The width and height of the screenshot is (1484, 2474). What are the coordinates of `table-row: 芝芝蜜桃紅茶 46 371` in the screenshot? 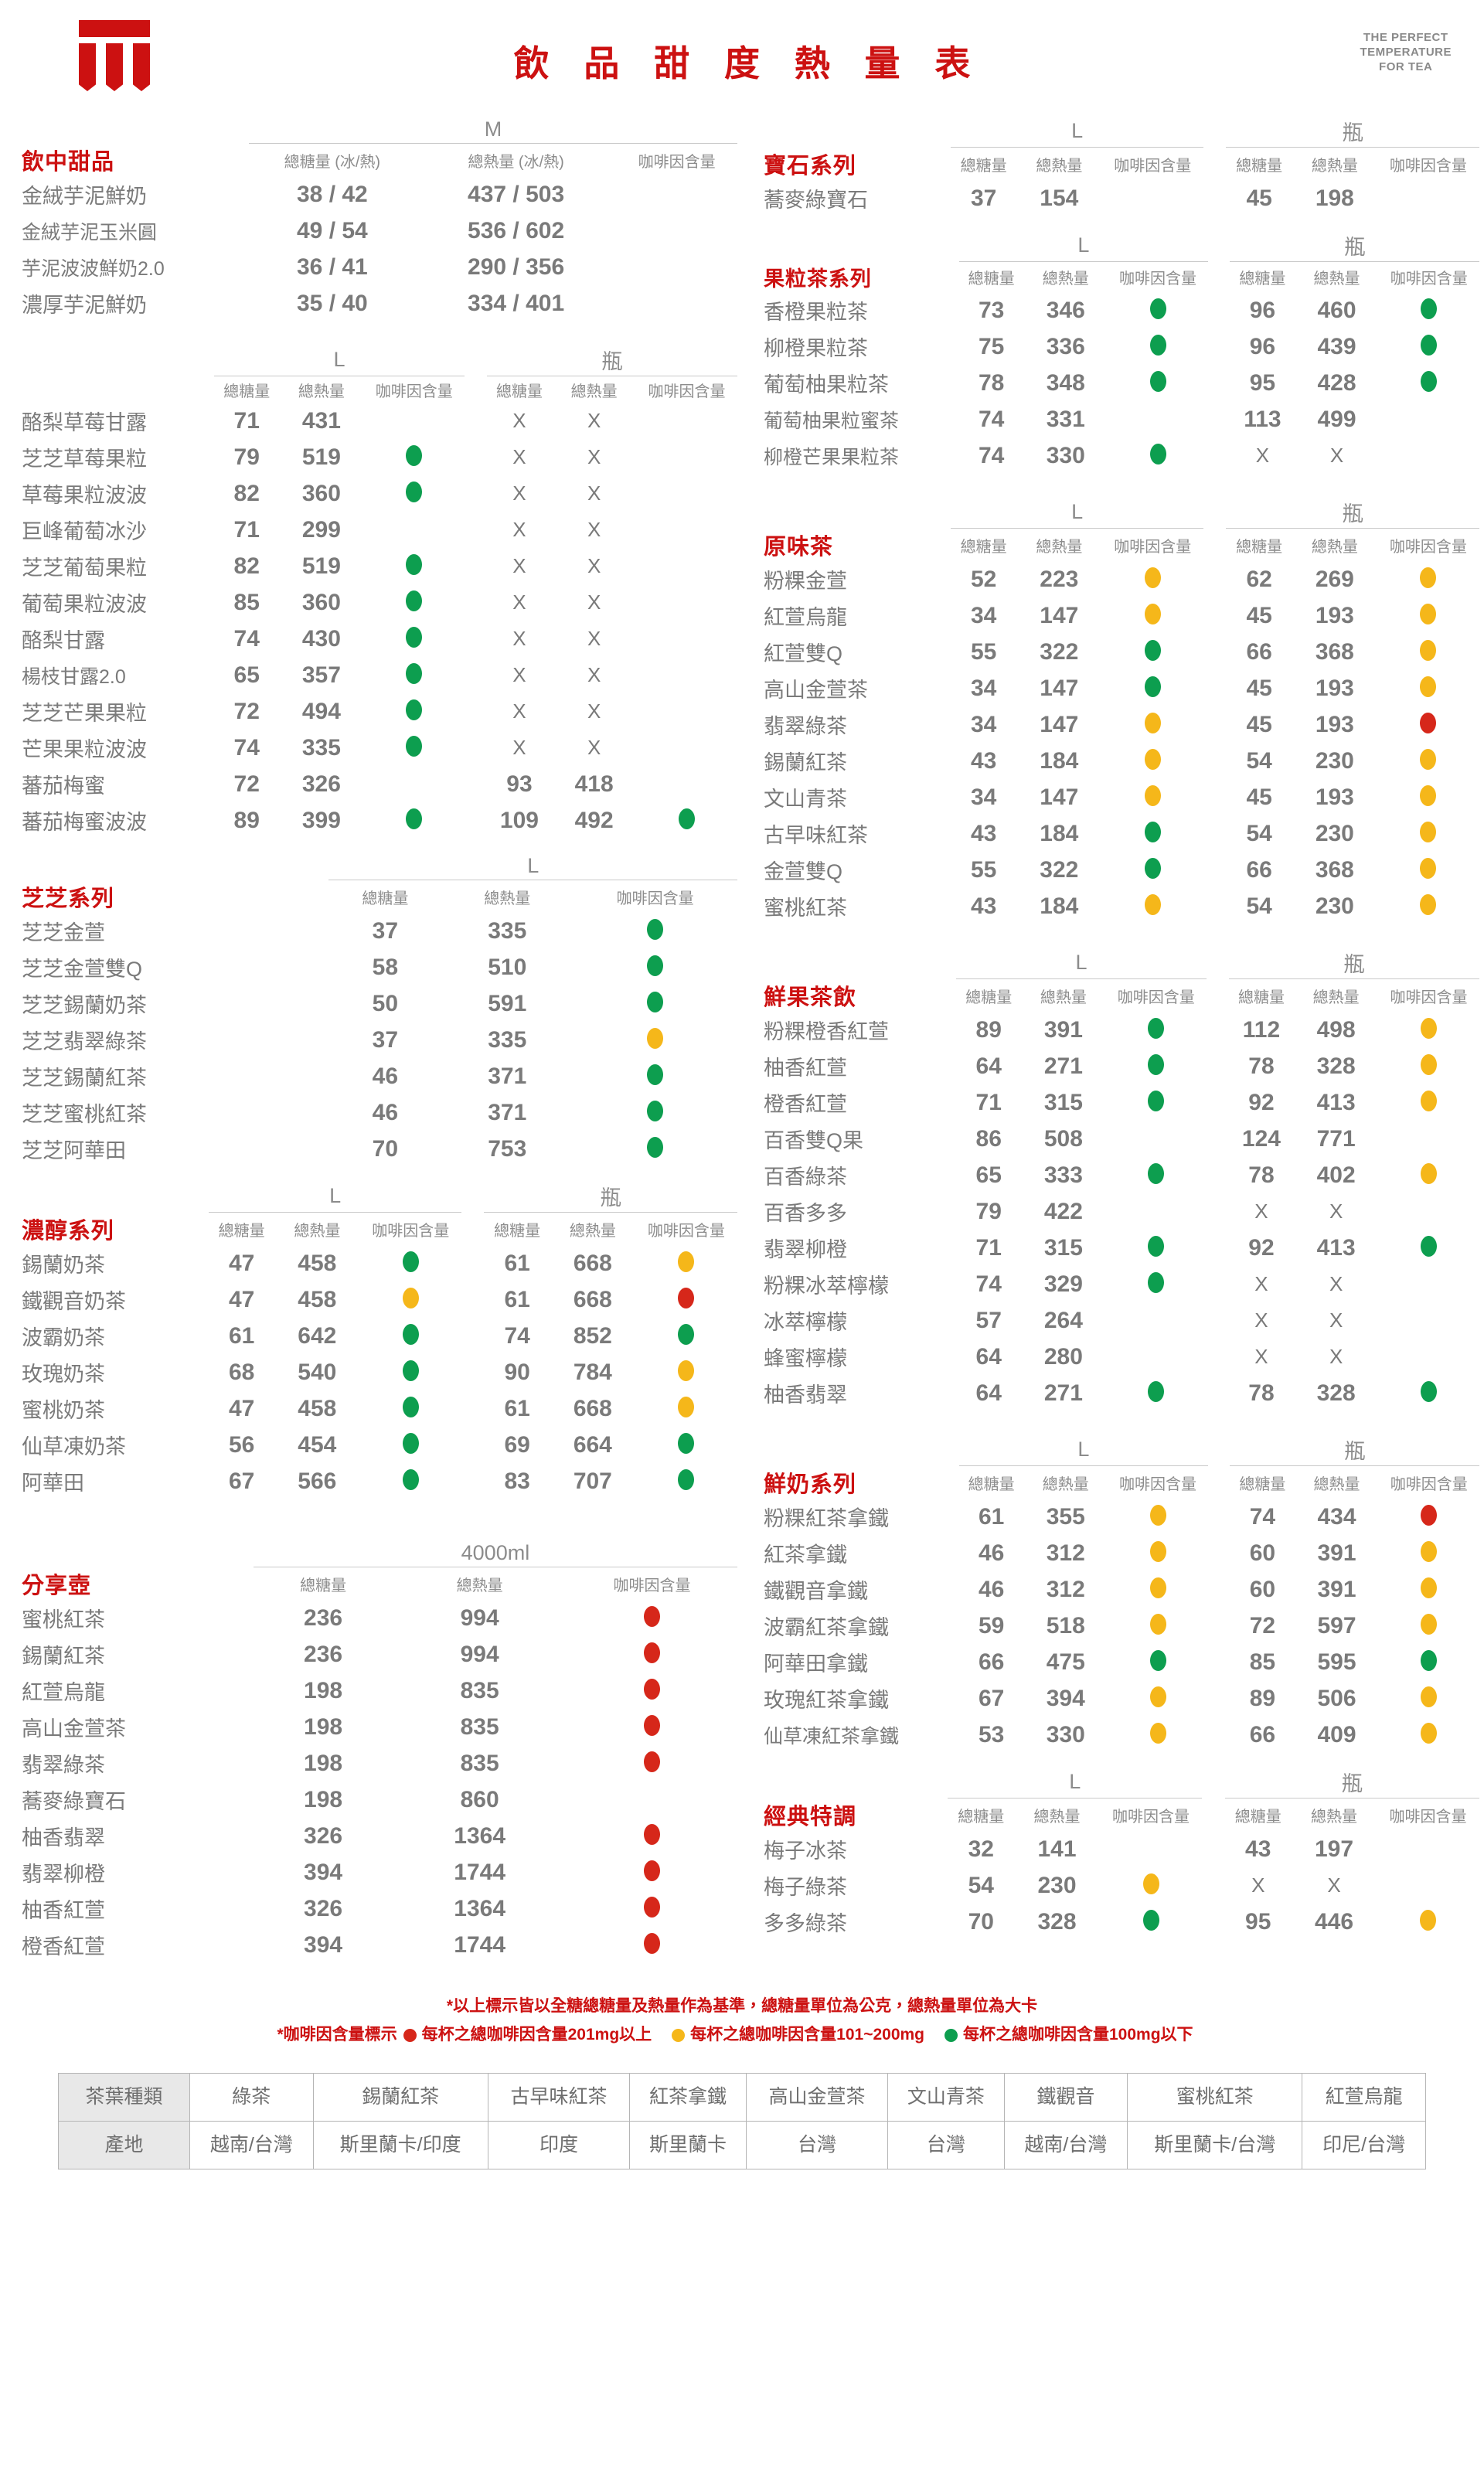 It's located at (378, 1112).